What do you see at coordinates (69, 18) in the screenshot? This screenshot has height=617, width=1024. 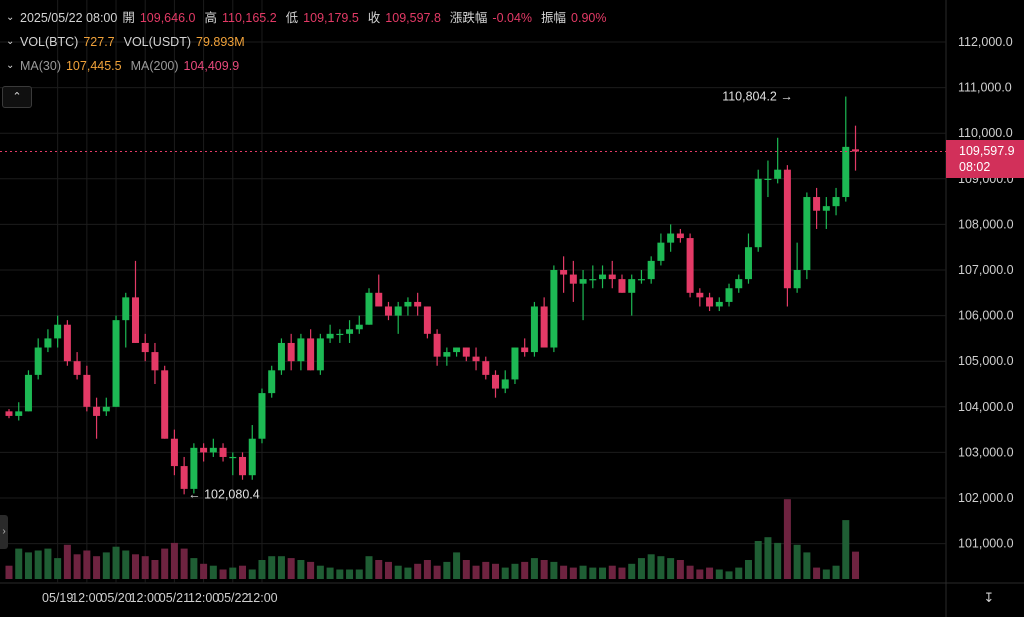 I see `legend-datetime: 2025/05/22 08:00` at bounding box center [69, 18].